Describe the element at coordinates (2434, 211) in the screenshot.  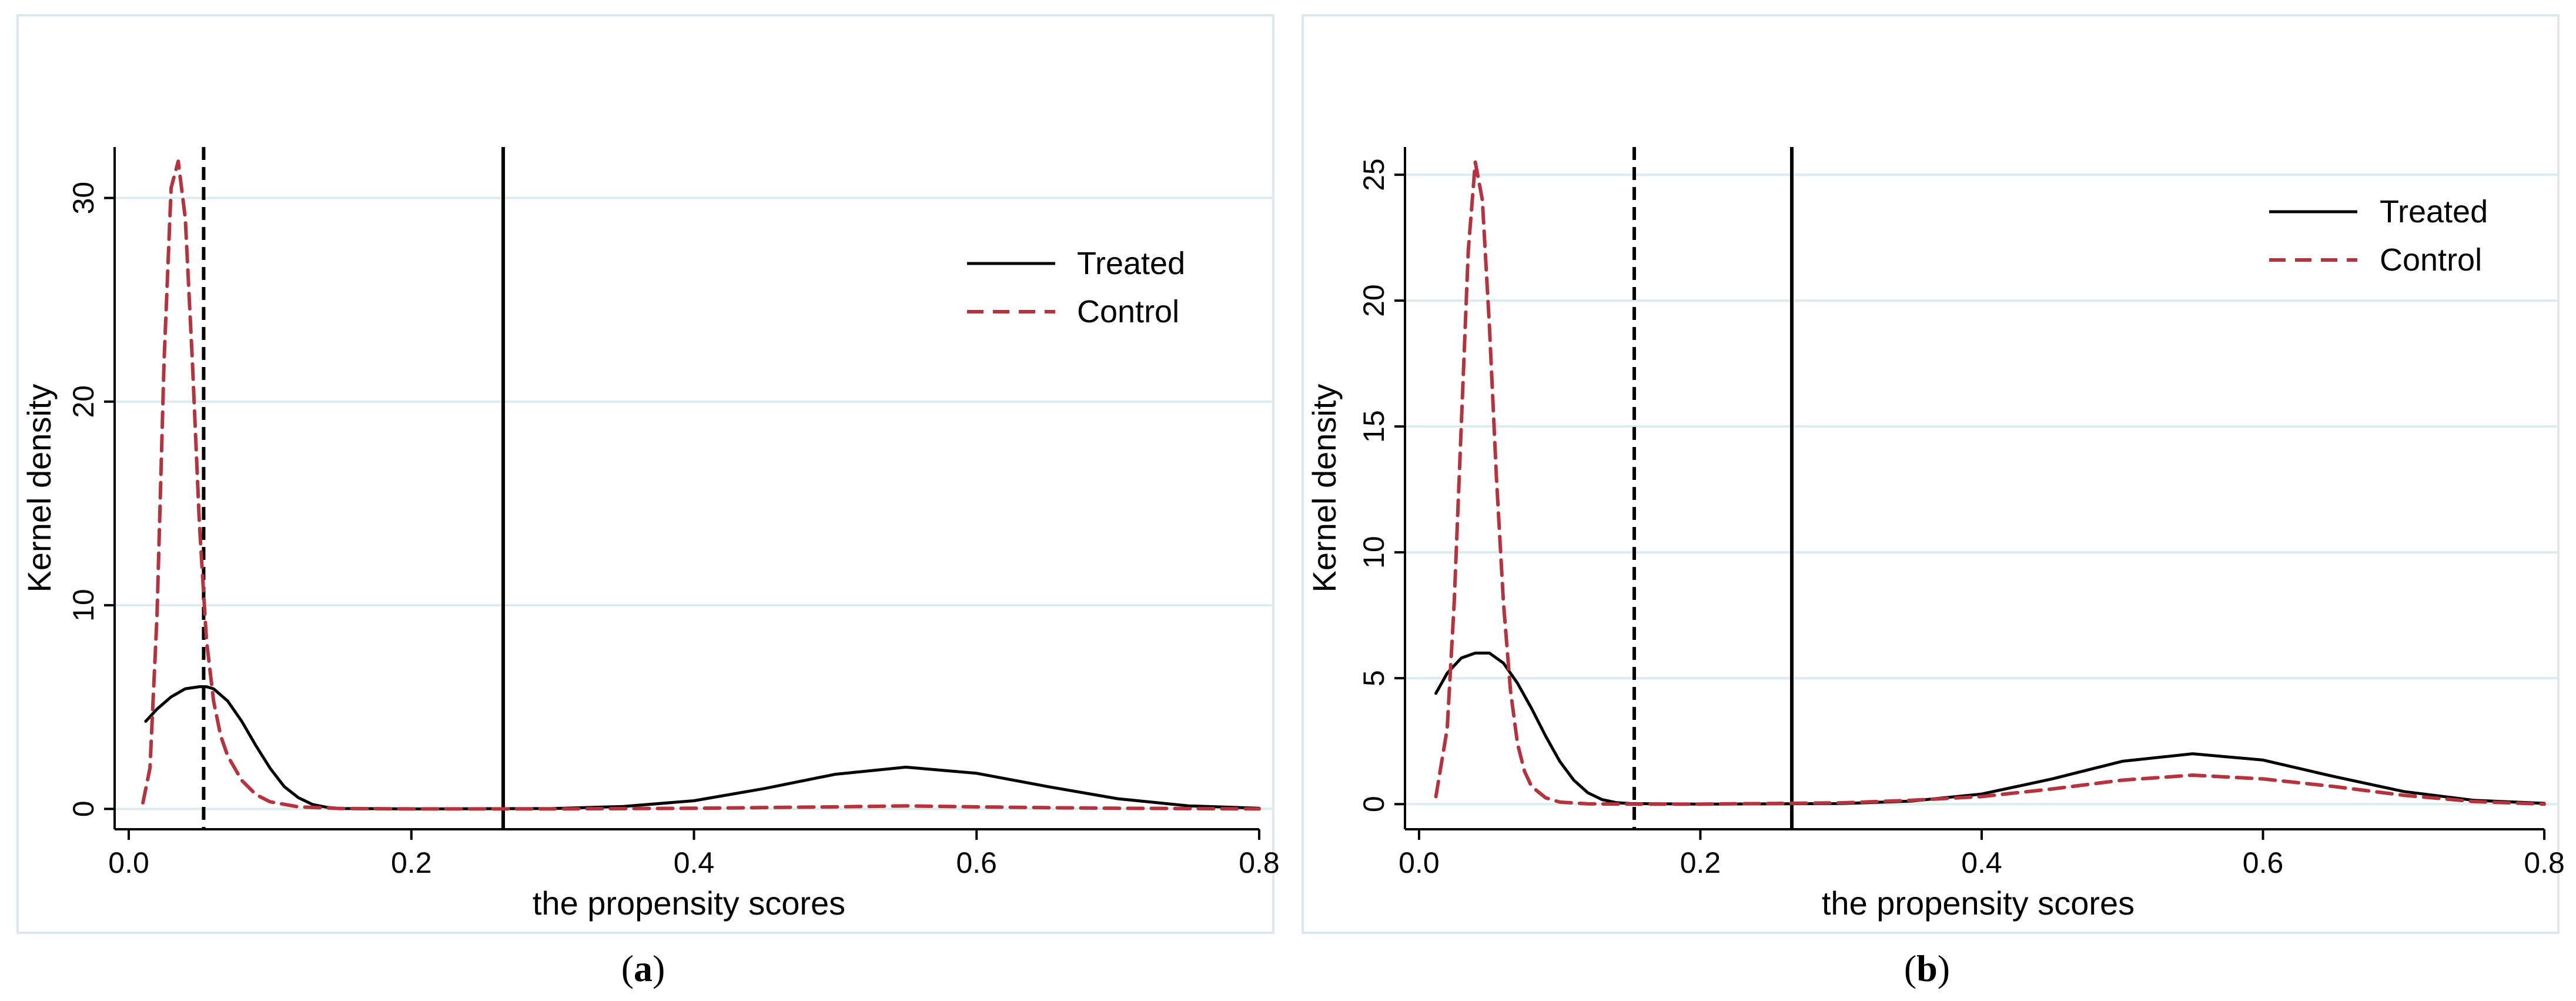
I see `panel-b-legend-treated-label: Treated` at that location.